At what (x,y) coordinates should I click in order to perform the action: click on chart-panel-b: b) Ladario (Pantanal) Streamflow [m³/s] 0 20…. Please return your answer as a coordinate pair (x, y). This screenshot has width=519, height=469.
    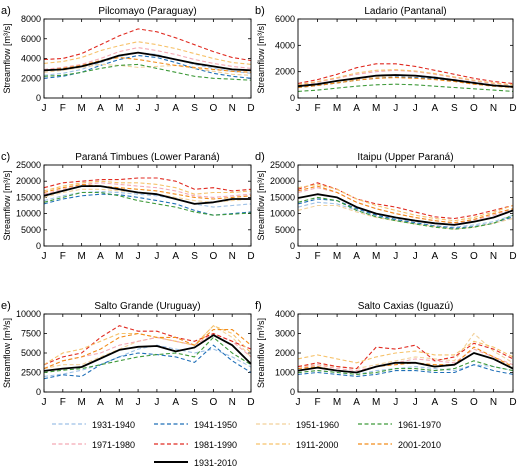
    Looking at the image, I should click on (386, 59).